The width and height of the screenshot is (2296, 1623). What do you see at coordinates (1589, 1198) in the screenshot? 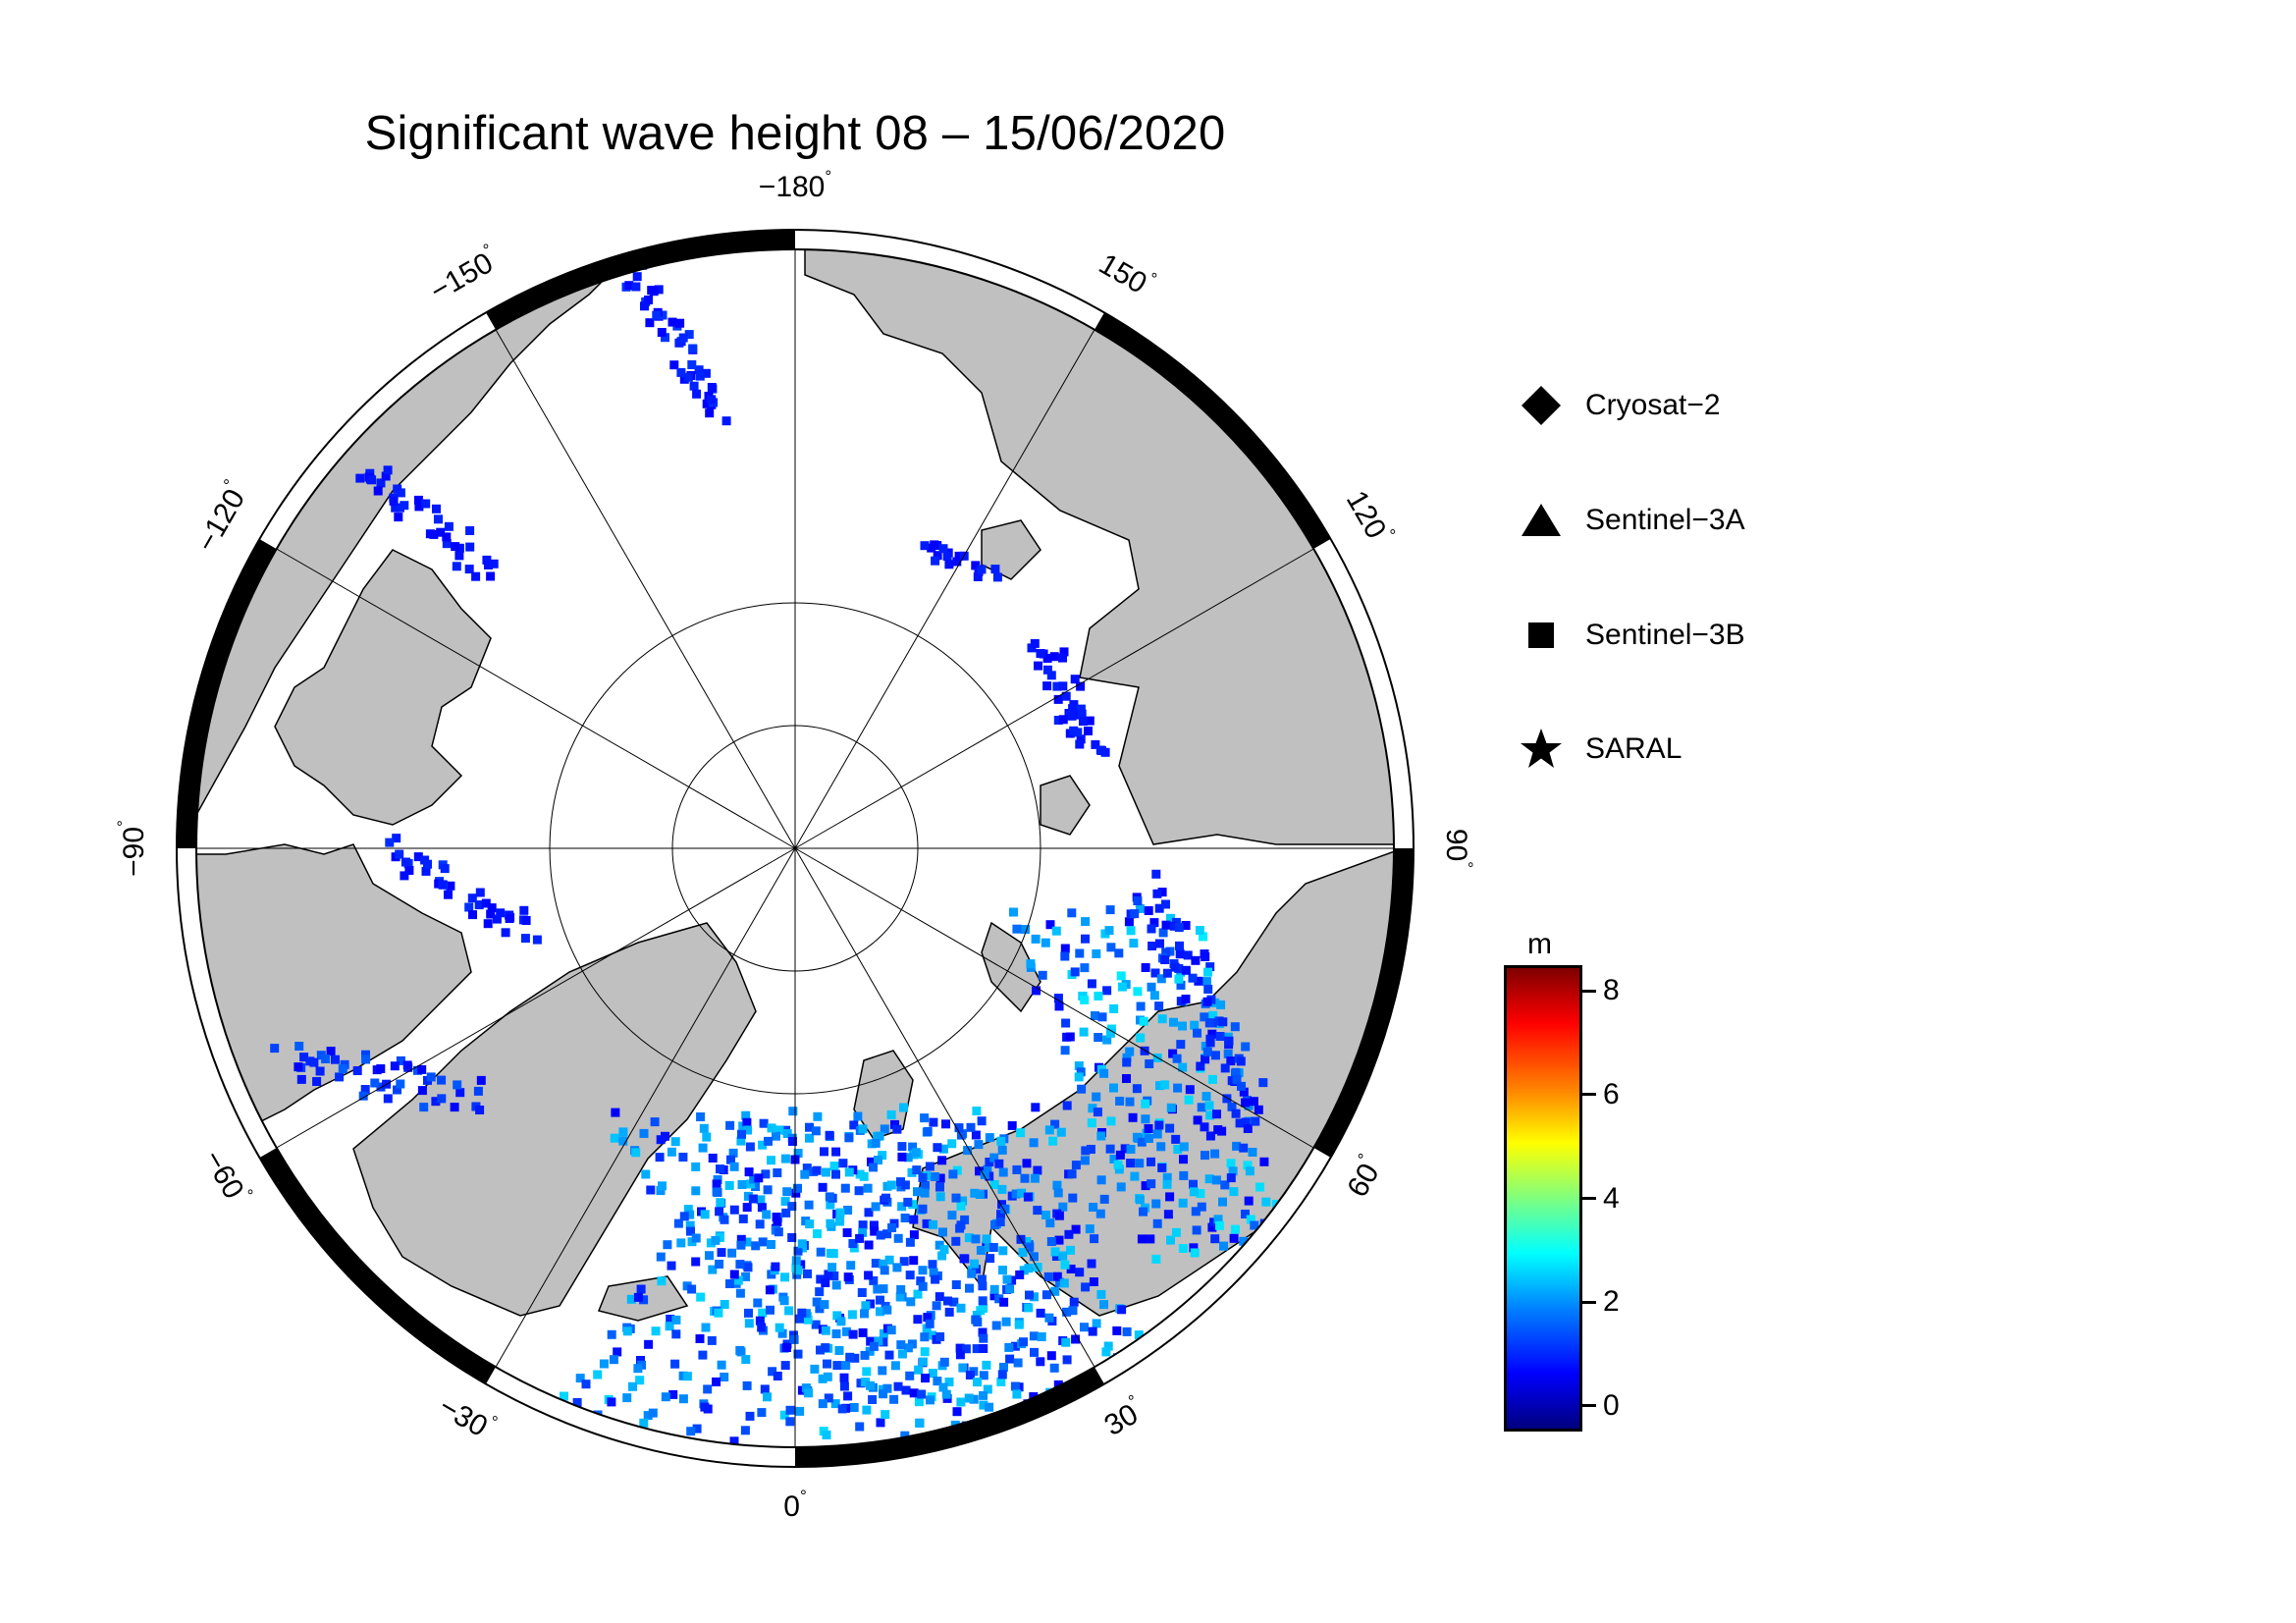
I see `colorbar-tick` at bounding box center [1589, 1198].